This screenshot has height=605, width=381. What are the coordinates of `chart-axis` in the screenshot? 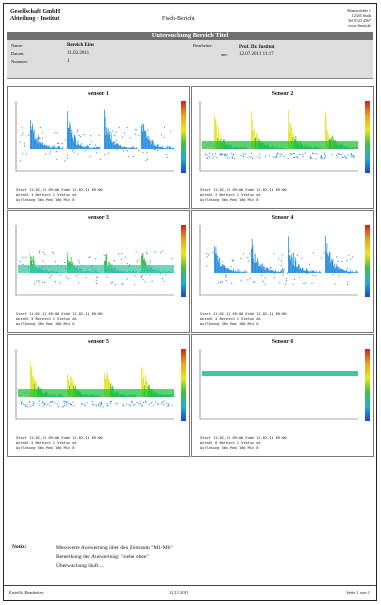 It's located at (278, 260).